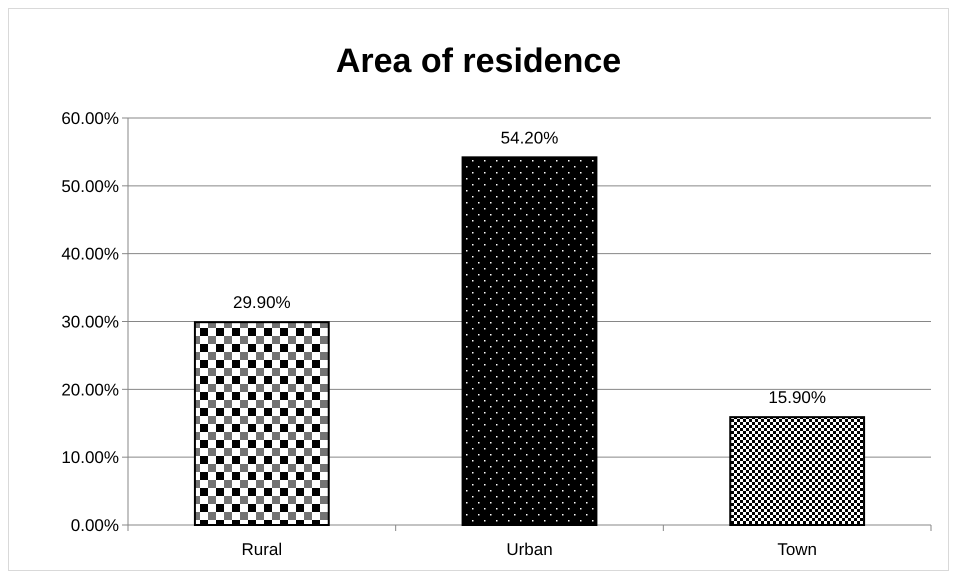 This screenshot has width=957, height=579. I want to click on y-tick-label: 40.00%, so click(90, 254).